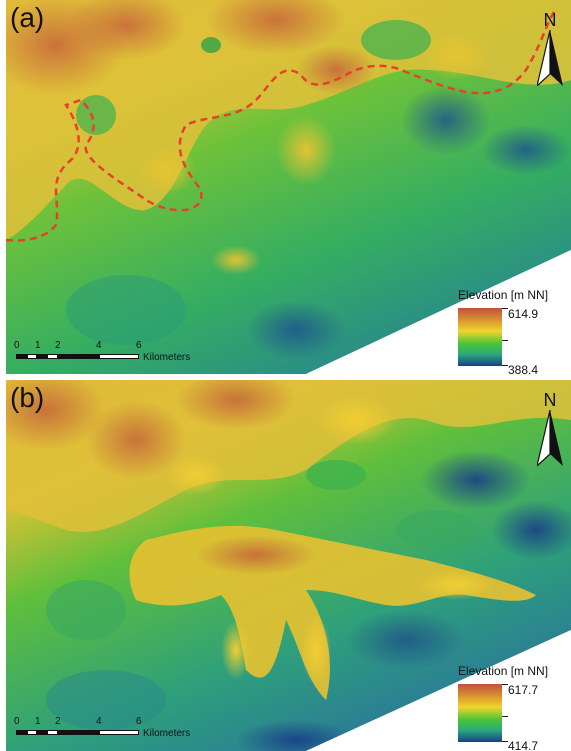 The width and height of the screenshot is (571, 751). What do you see at coordinates (523, 690) in the screenshot?
I see `legend-max-value: 617.7` at bounding box center [523, 690].